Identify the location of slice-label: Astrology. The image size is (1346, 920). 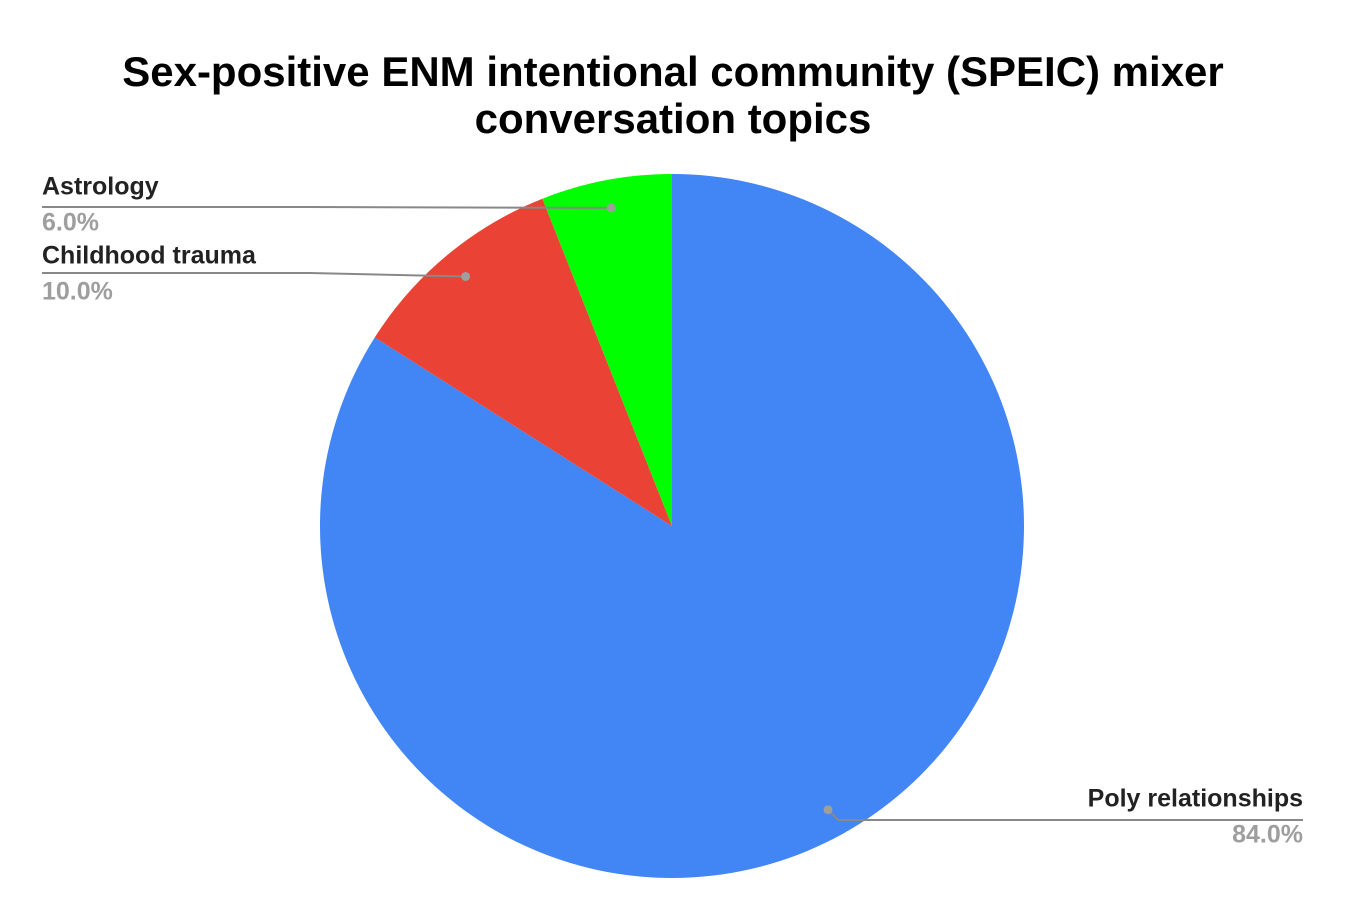
(100, 187).